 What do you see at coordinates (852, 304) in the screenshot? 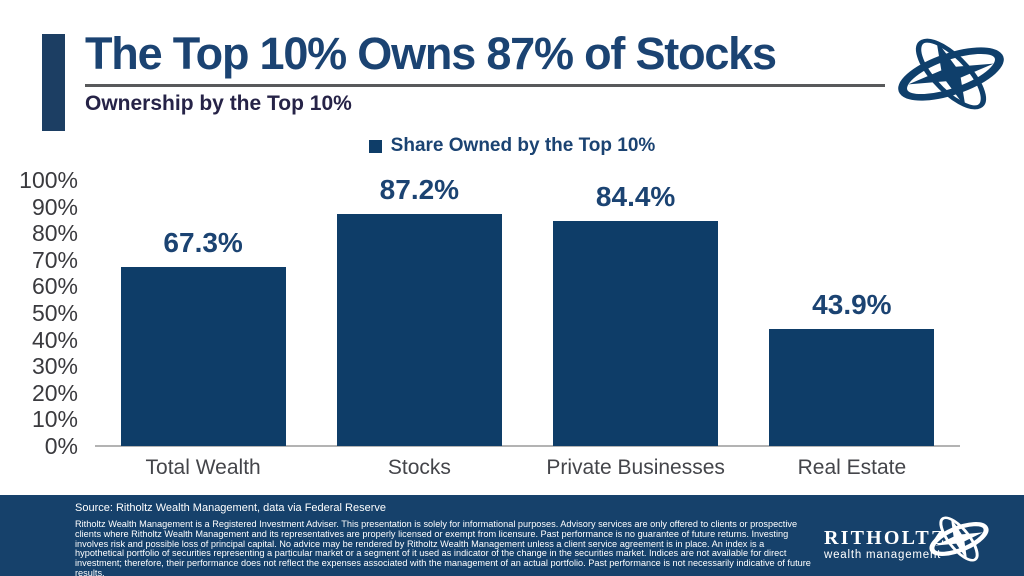
I see `bar-value-label-real-estate: 43.9%` at bounding box center [852, 304].